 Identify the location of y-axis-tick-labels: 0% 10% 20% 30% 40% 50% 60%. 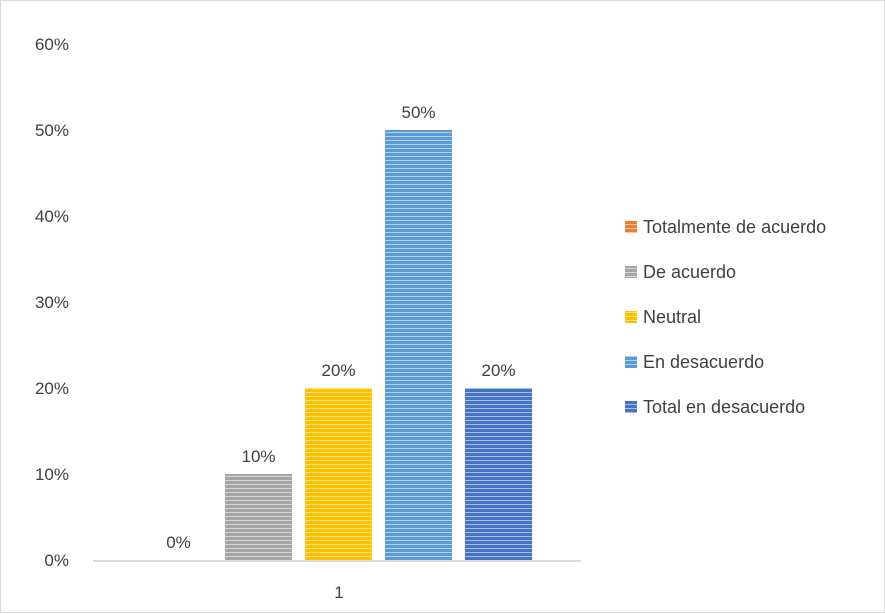
(52, 302).